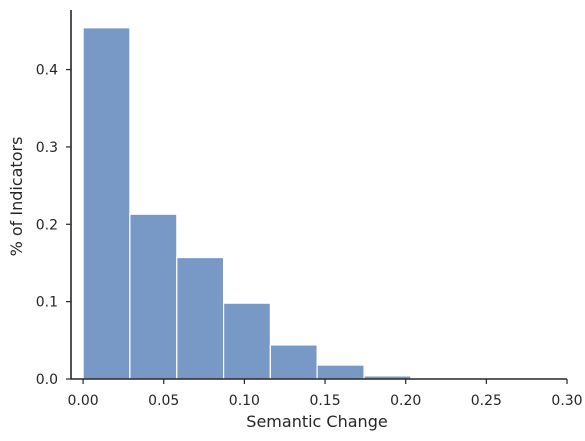 This screenshot has height=441, width=585. What do you see at coordinates (47, 303) in the screenshot?
I see `y-tick-label: 0.1` at bounding box center [47, 303].